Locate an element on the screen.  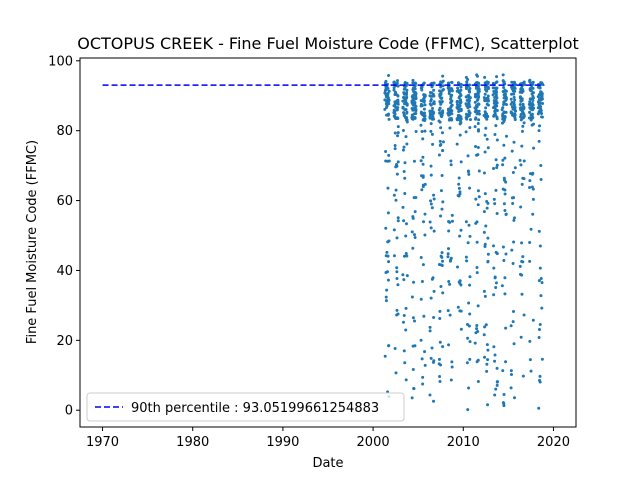
y-tick-label: 40 is located at coordinates (64, 271).